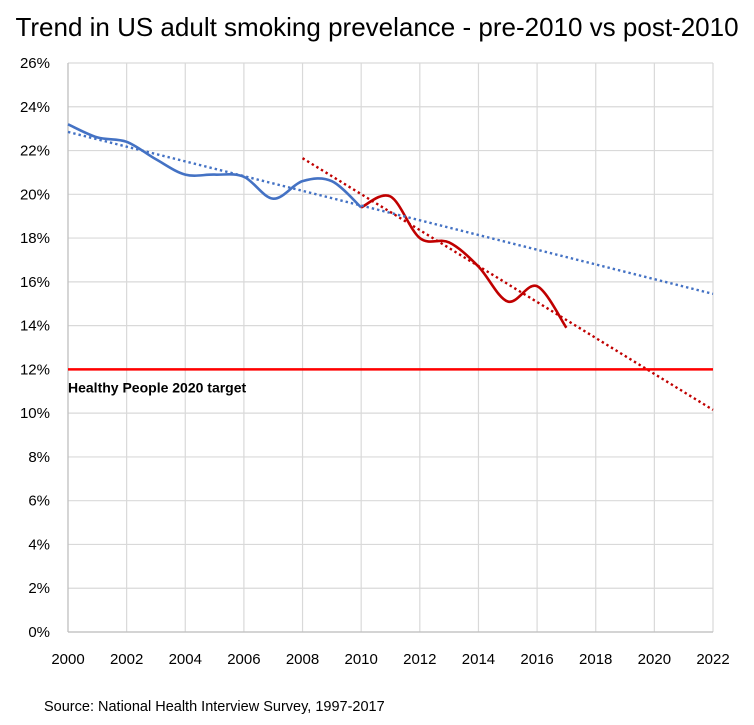 This screenshot has height=725, width=754. Describe the element at coordinates (35, 107) in the screenshot. I see `y-tick-label: 24%` at that location.